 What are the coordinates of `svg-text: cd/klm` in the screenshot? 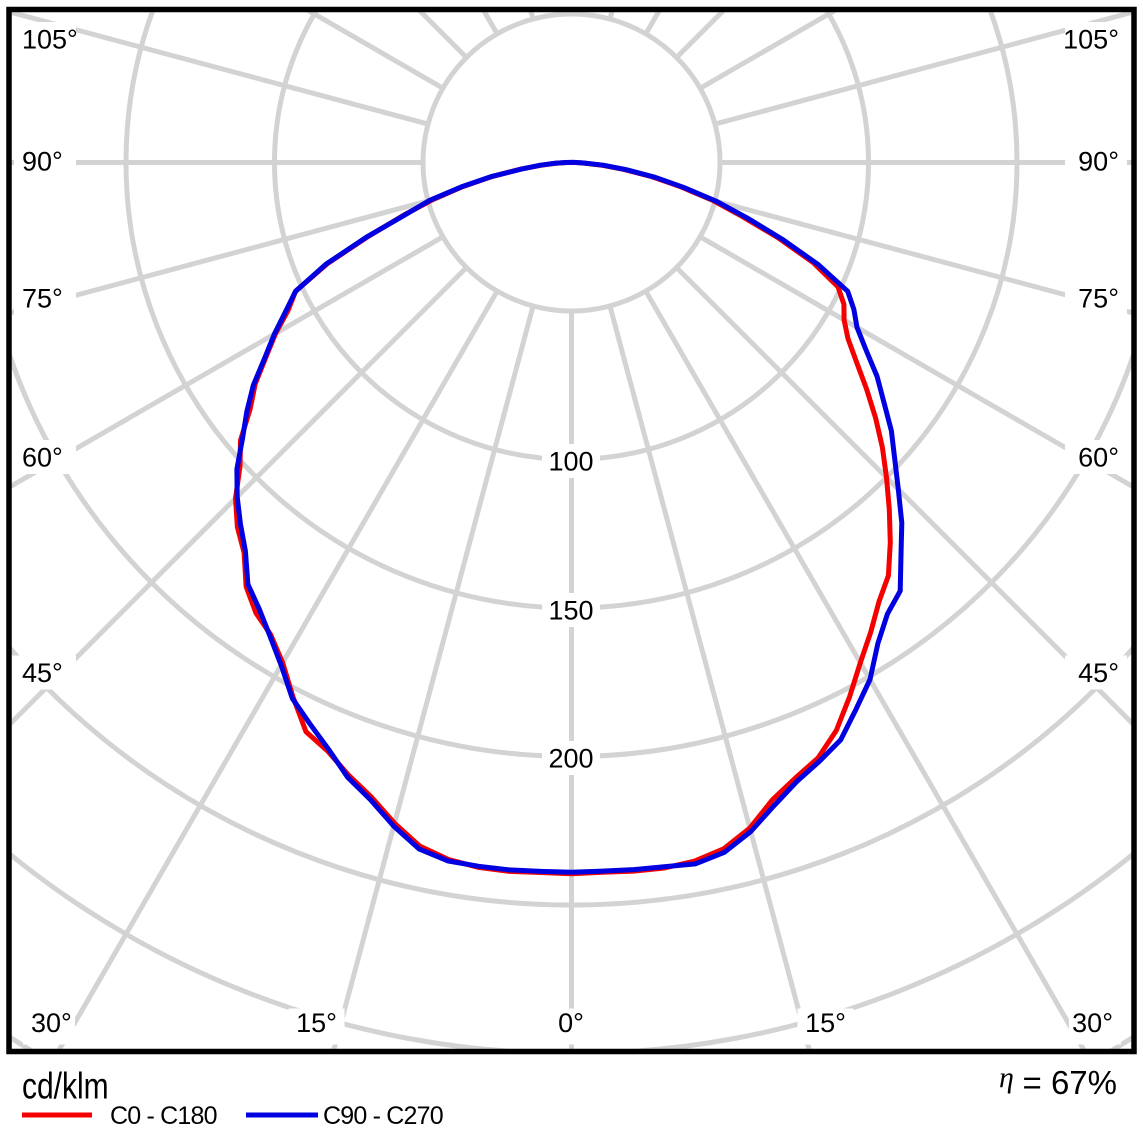 It's located at (65, 1086).